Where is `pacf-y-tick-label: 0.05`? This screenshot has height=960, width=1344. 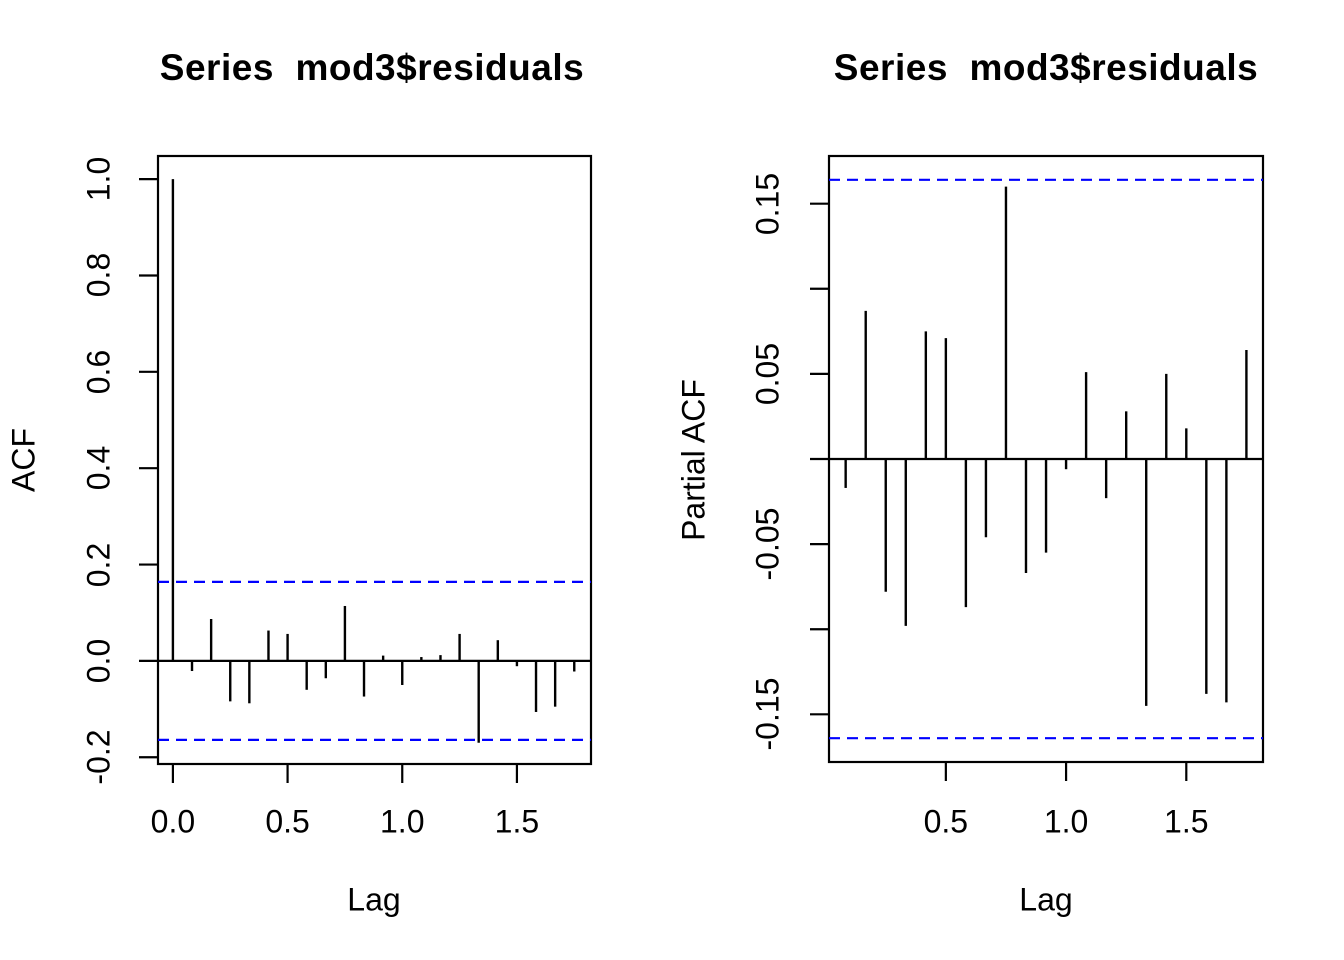 pacf-y-tick-label: 0.05 is located at coordinates (767, 374).